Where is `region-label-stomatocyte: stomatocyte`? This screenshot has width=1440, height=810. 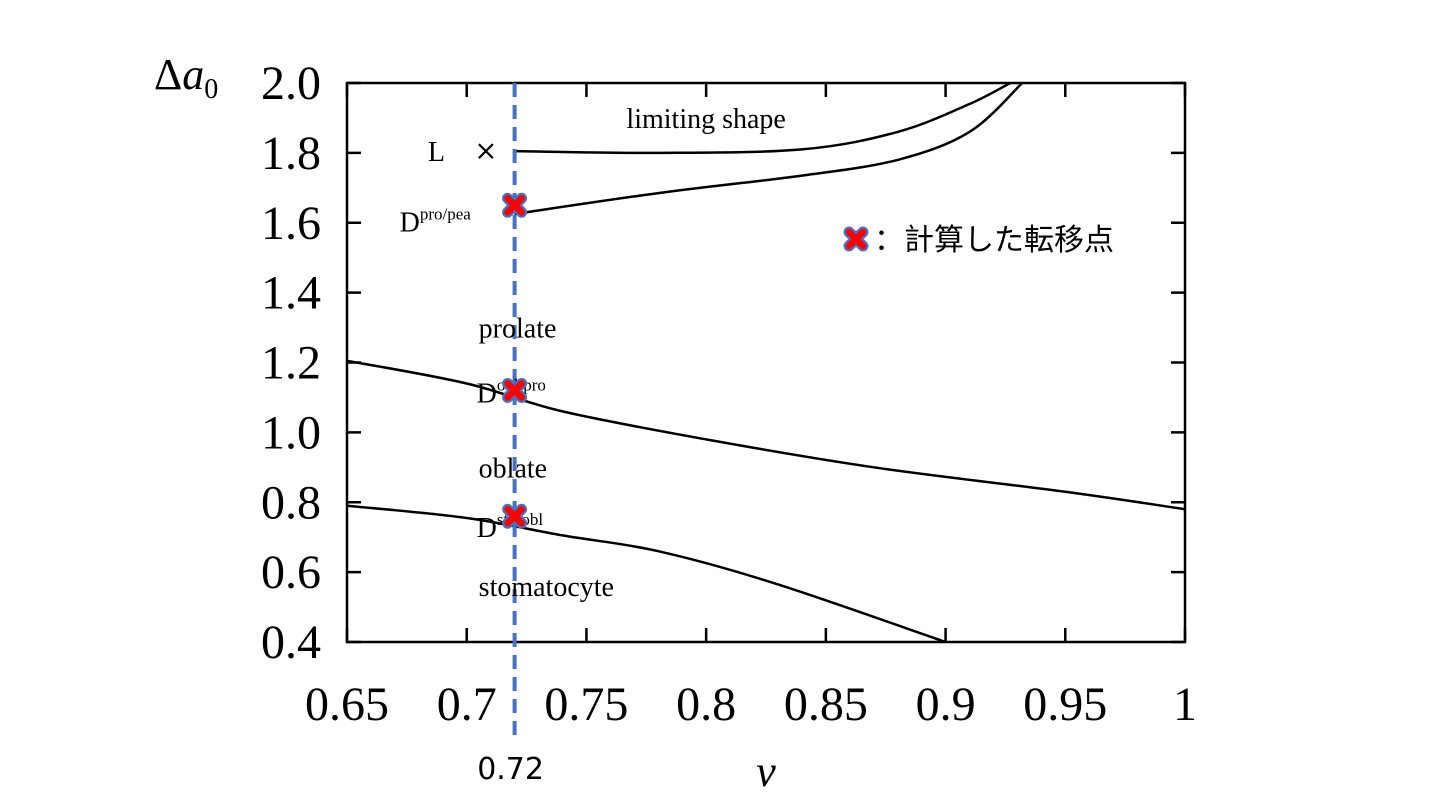 region-label-stomatocyte: stomatocyte is located at coordinates (546, 587).